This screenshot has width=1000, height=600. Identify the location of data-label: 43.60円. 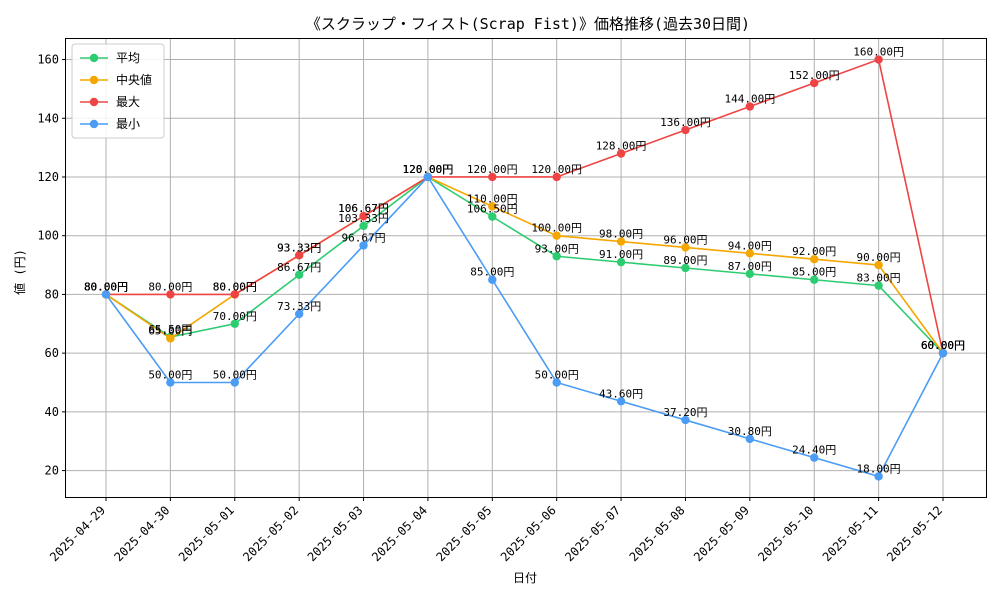
(621, 393).